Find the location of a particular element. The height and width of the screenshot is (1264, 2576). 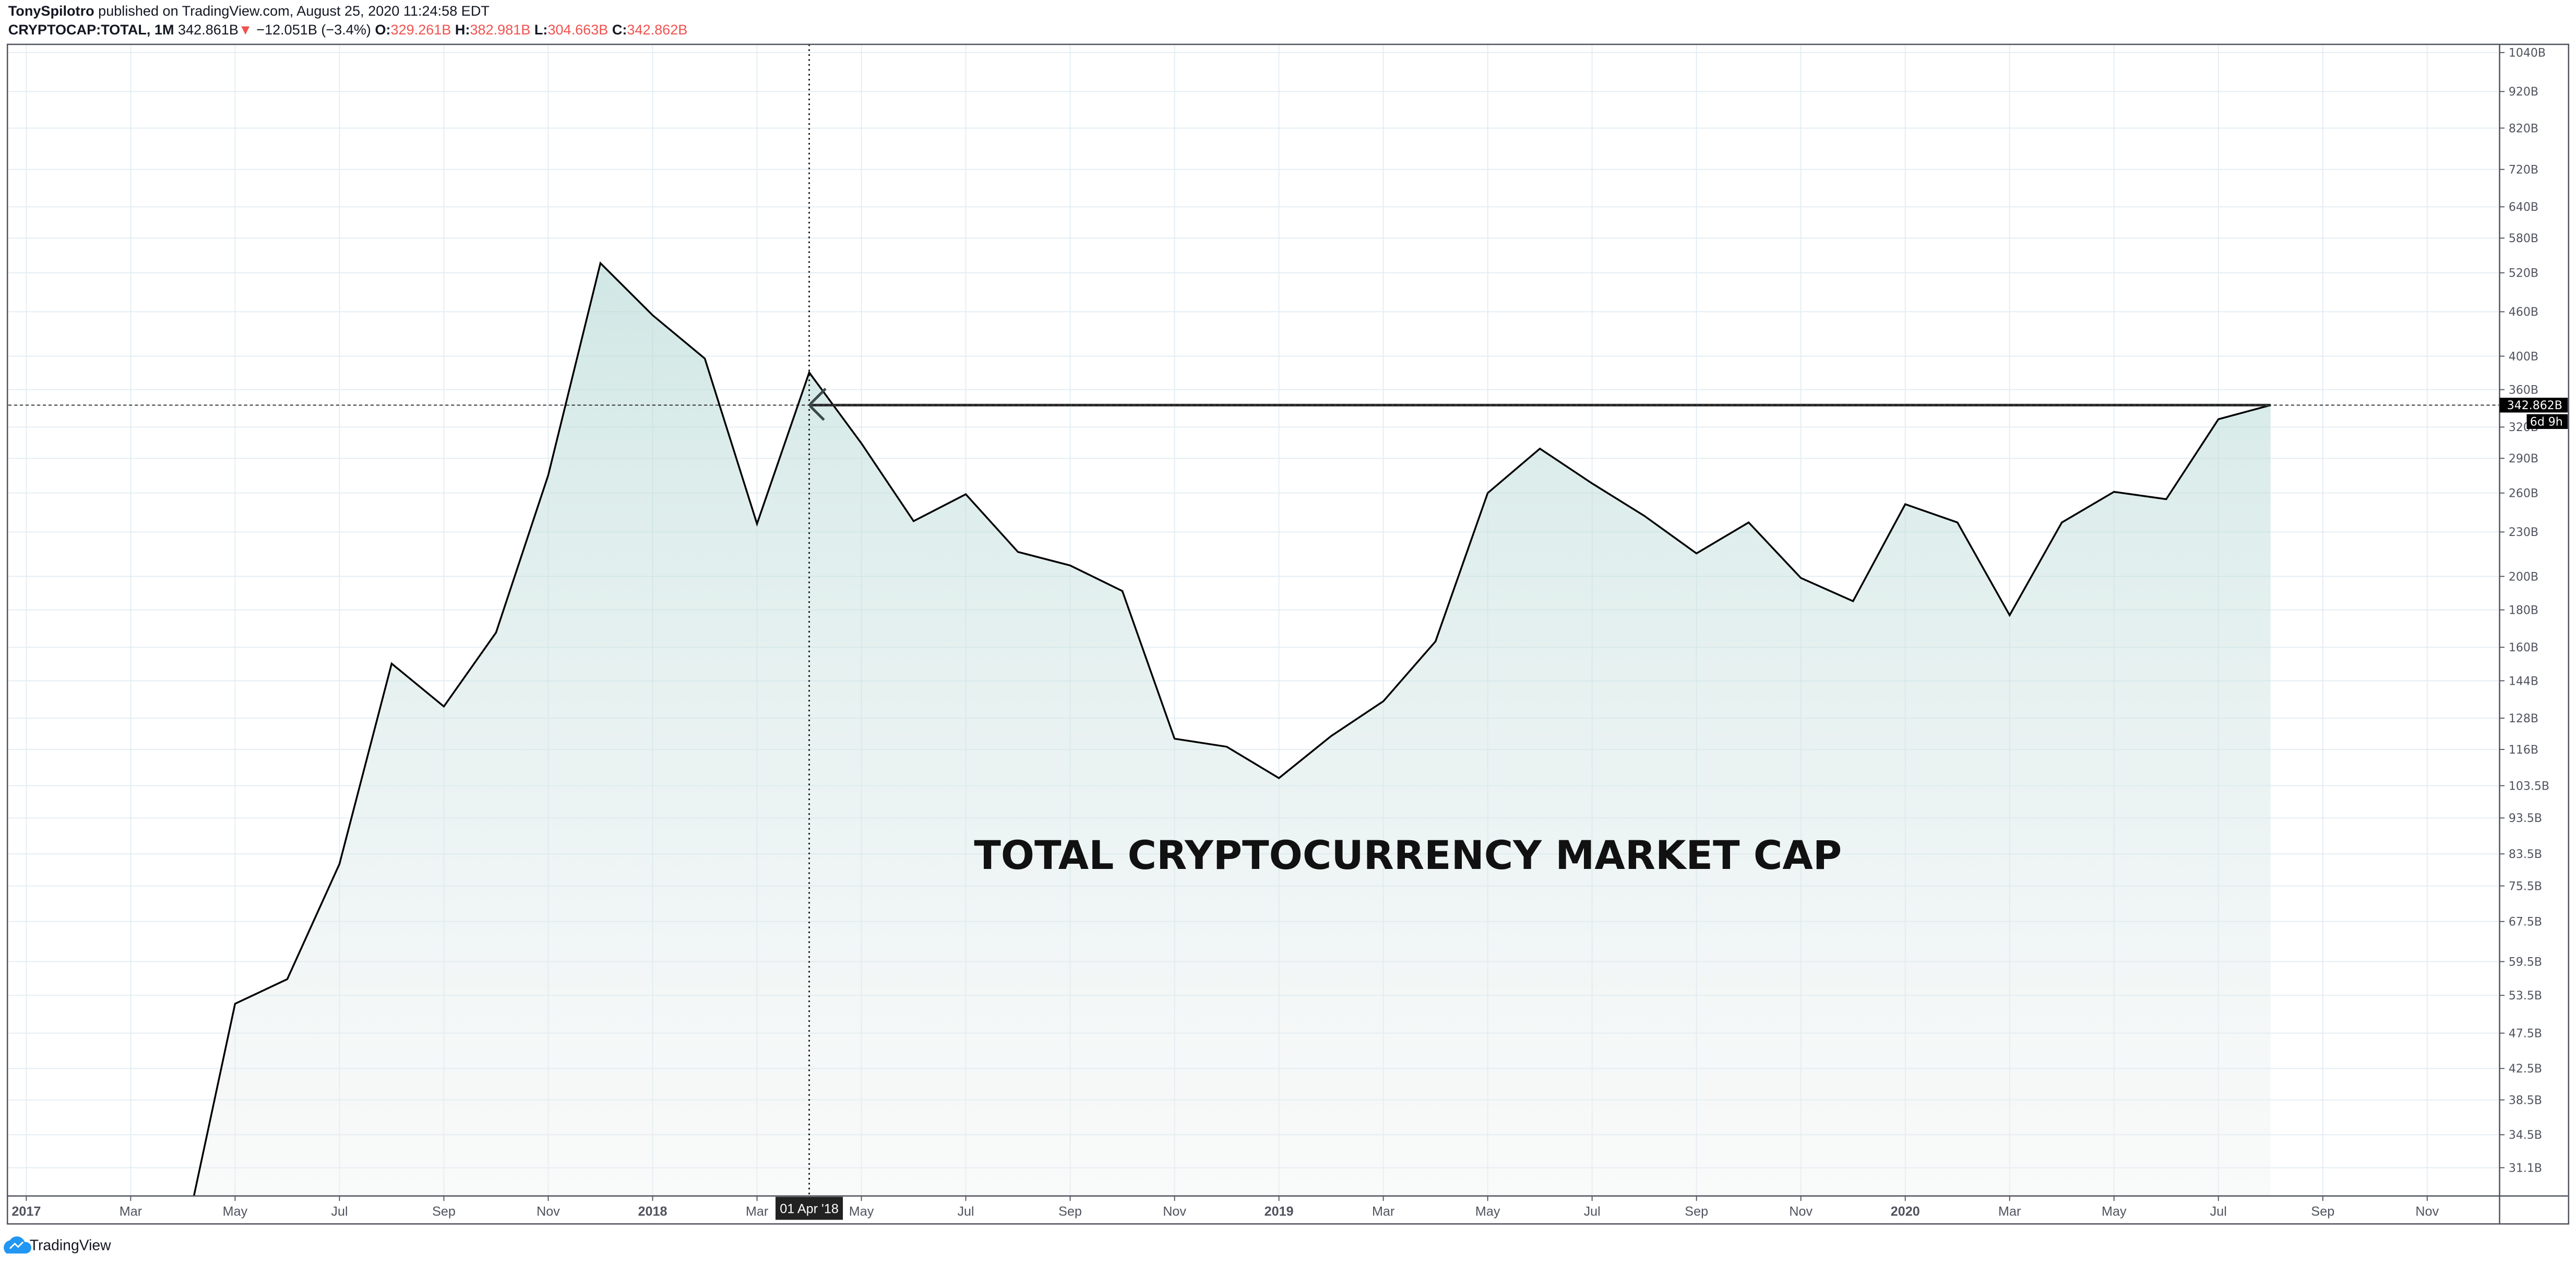

tradingview-logo: TradingView is located at coordinates (58, 1245).